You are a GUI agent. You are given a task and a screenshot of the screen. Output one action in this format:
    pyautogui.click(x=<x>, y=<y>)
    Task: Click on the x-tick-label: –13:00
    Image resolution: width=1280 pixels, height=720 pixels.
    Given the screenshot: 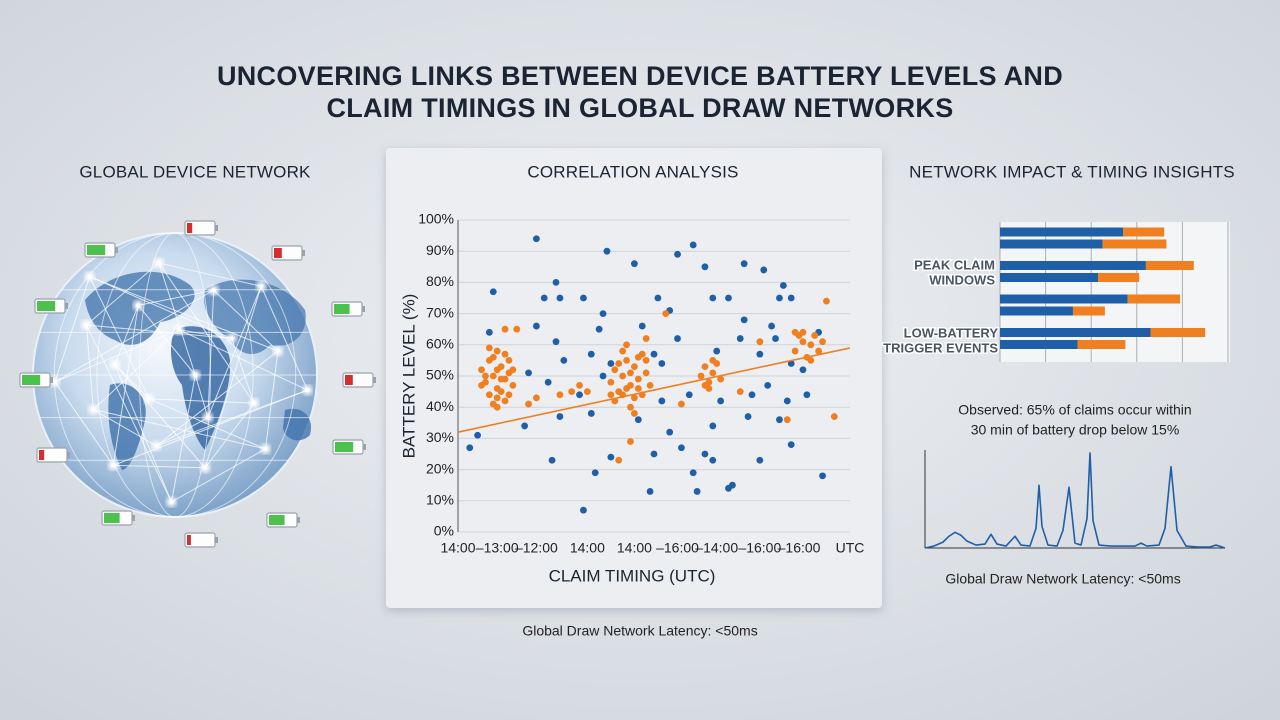 What is the action you would take?
    pyautogui.click(x=497, y=548)
    